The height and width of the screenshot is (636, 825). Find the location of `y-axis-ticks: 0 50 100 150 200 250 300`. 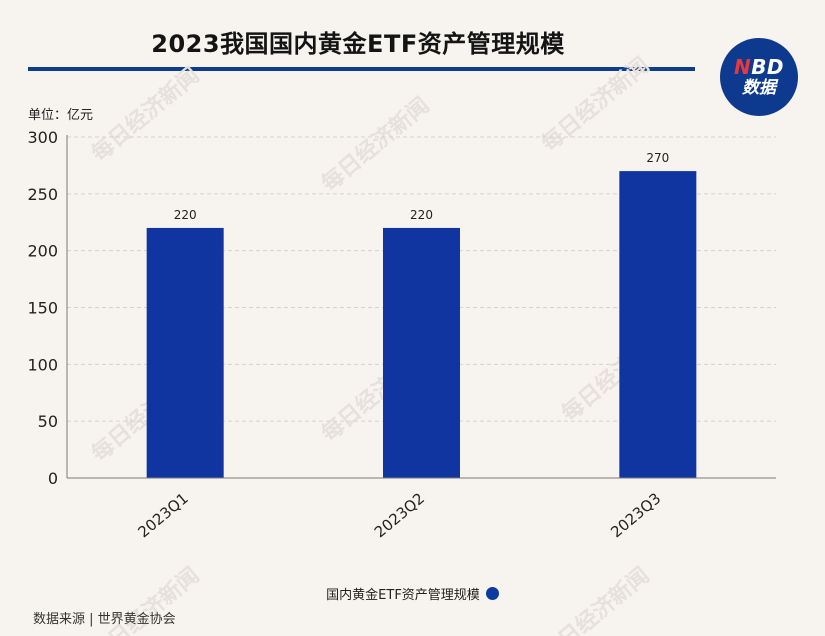

y-axis-ticks: 0 50 100 150 200 250 300 is located at coordinates (42, 308).